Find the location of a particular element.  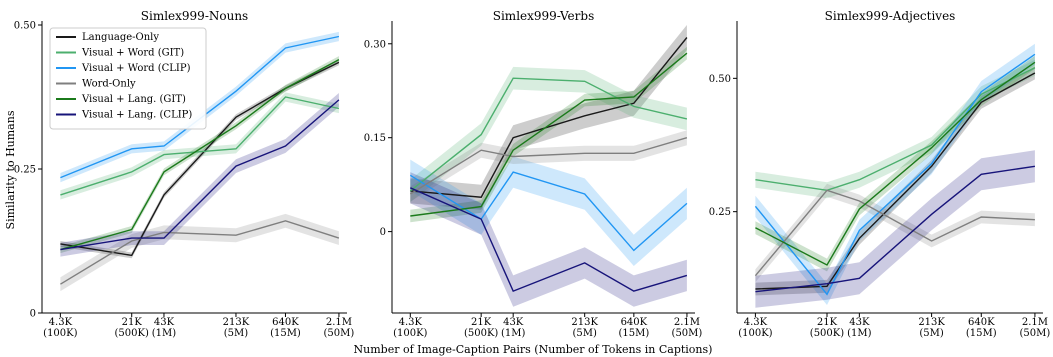

legend-entry: Visual + Lang. (GIT) is located at coordinates (133, 99).